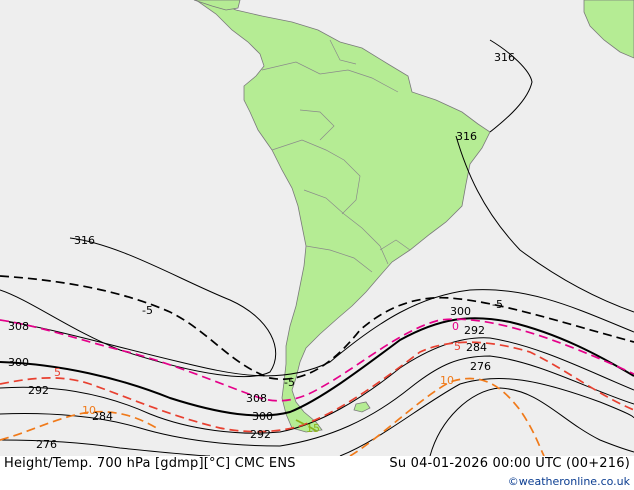  What do you see at coordinates (504, 57) in the screenshot?
I see `label-316-ne-1: 316` at bounding box center [504, 57].